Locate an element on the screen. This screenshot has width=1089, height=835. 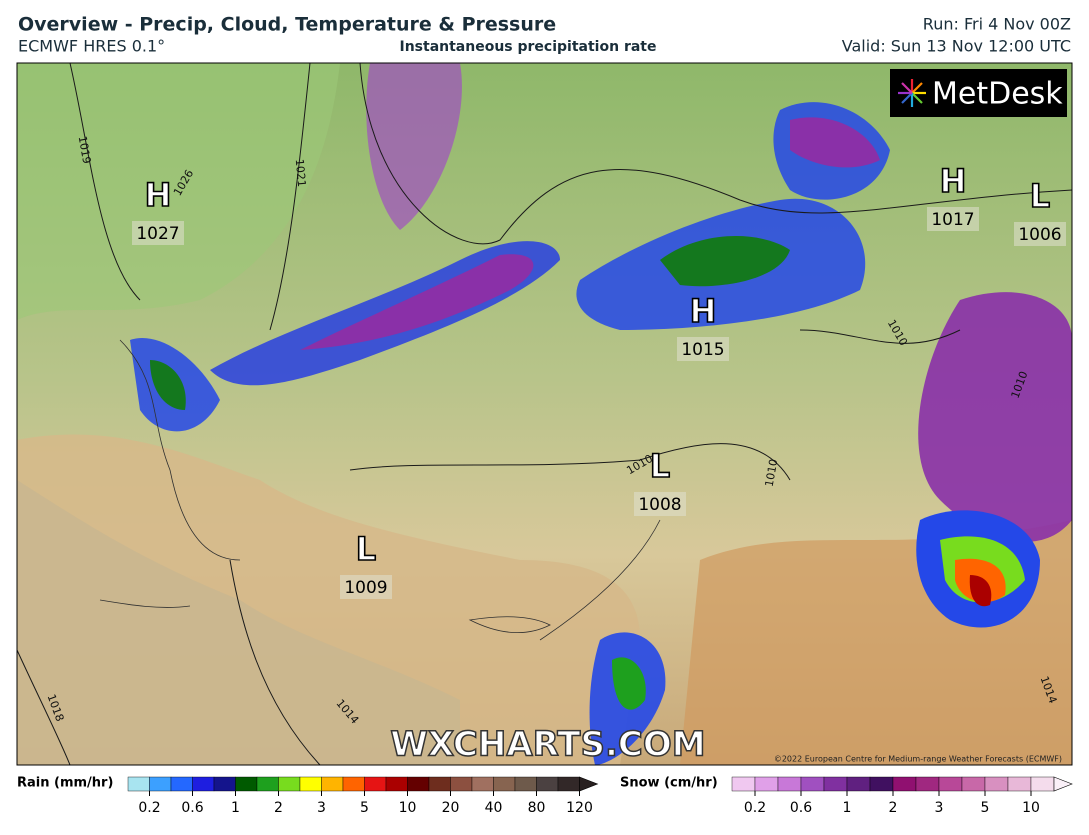
rain-tick-label: 40 is located at coordinates (494, 808).